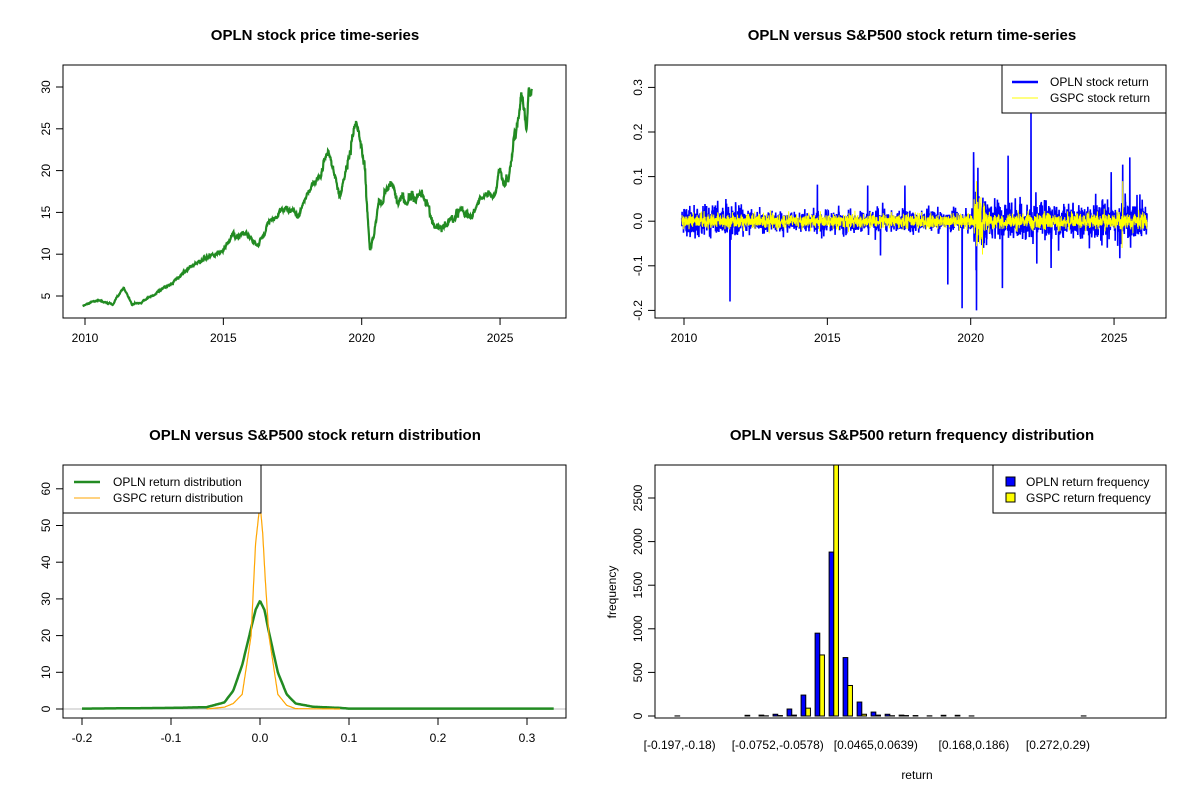 This screenshot has height=800, width=1200. Describe the element at coordinates (273, 606) in the screenshot. I see `gspc-density-line` at that location.